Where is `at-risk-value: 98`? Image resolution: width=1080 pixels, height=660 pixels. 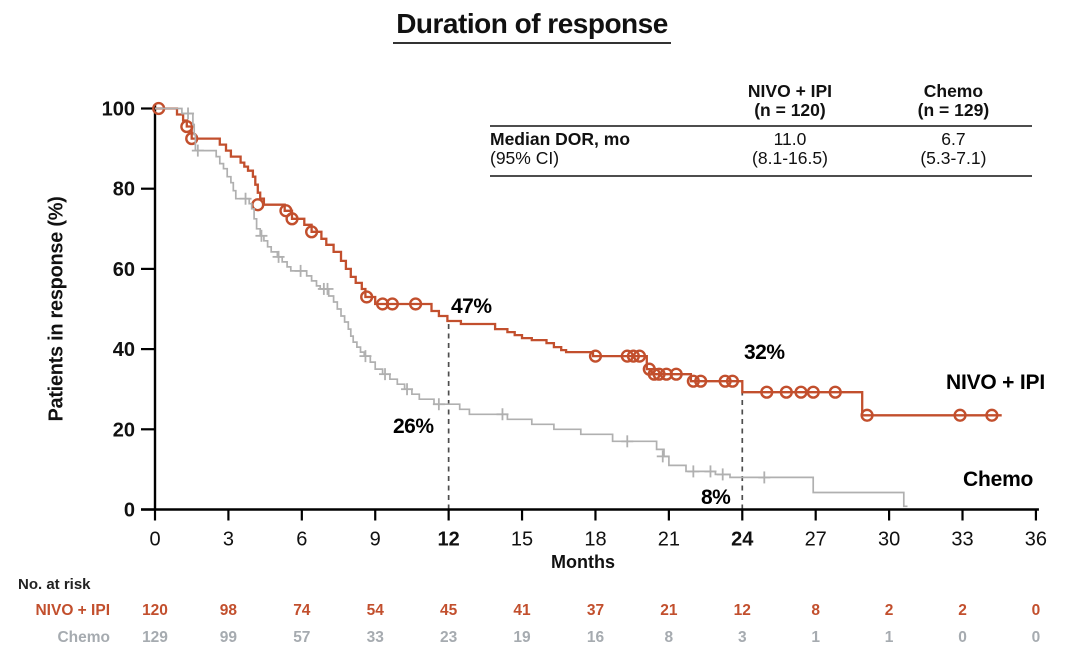
at-risk-value: 98 is located at coordinates (228, 610).